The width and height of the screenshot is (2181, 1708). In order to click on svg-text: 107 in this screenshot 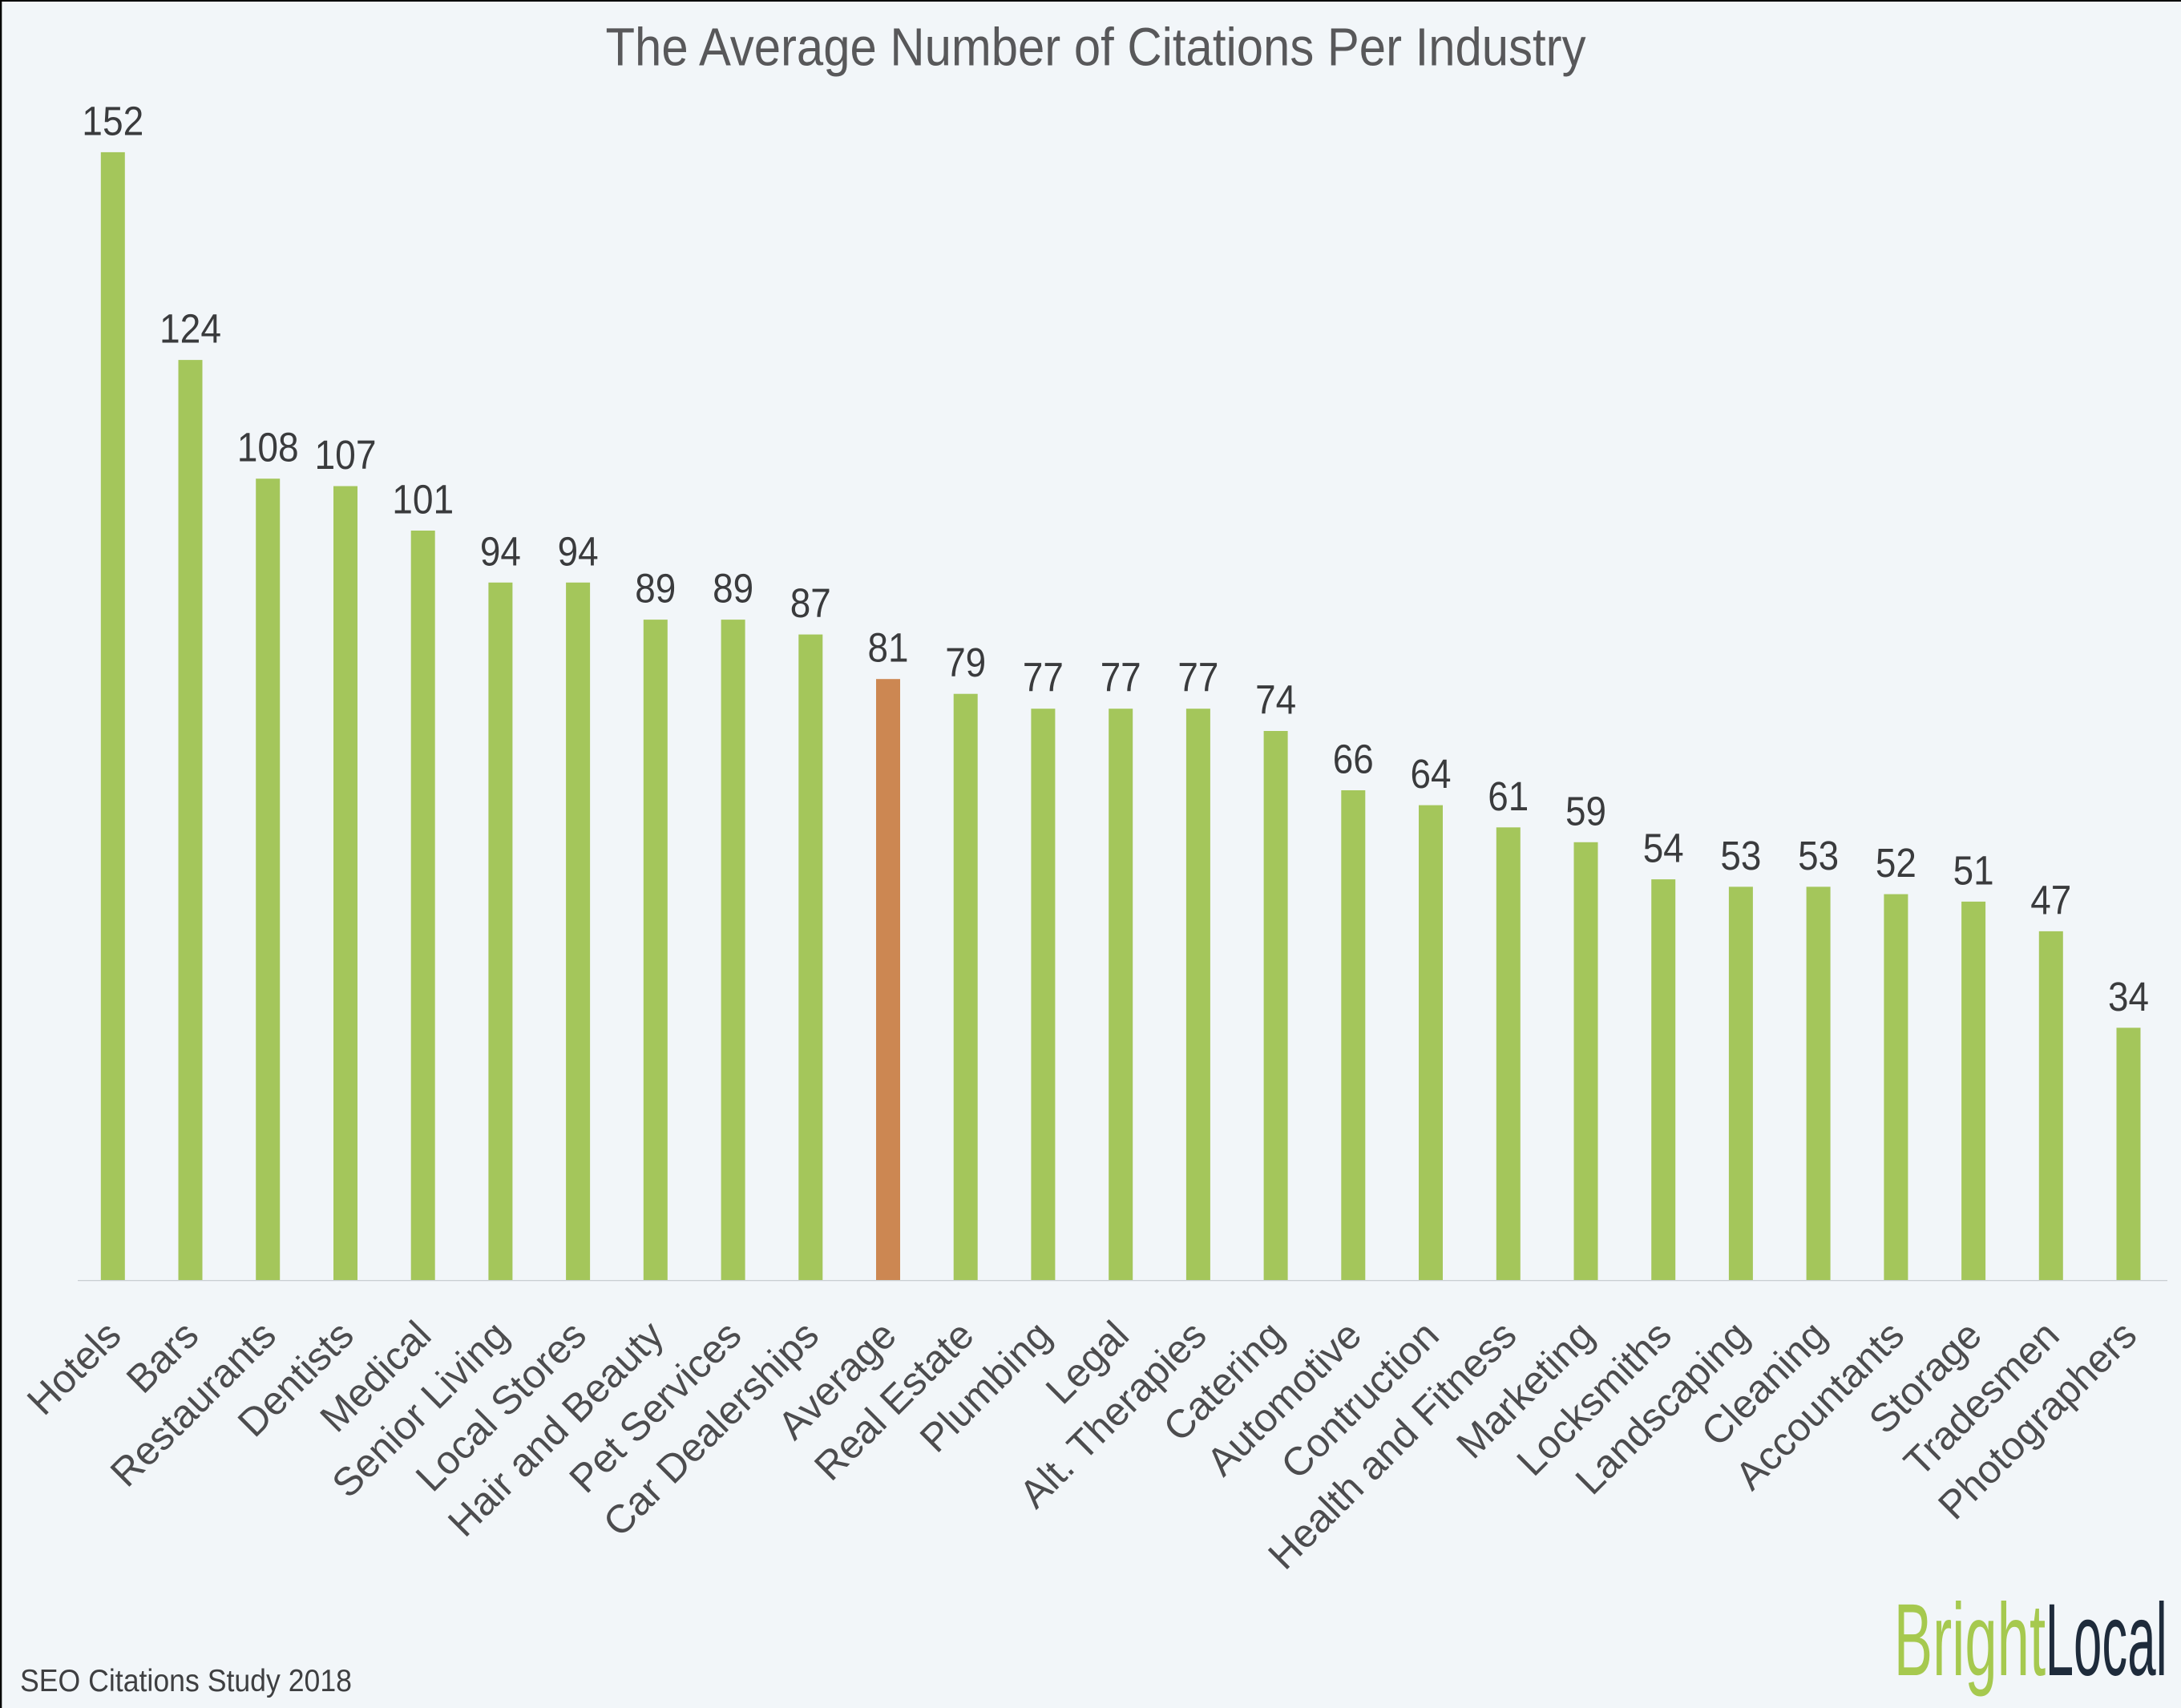, I will do `click(346, 455)`.